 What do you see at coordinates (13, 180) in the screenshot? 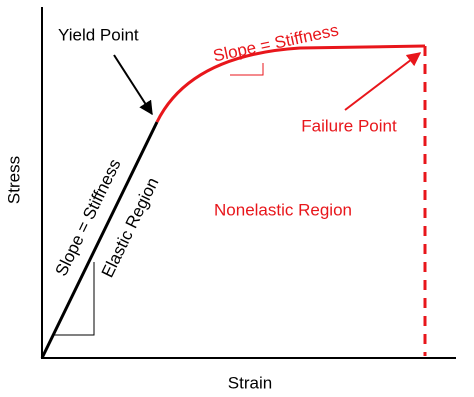
I see `y-axis-label: Stress` at bounding box center [13, 180].